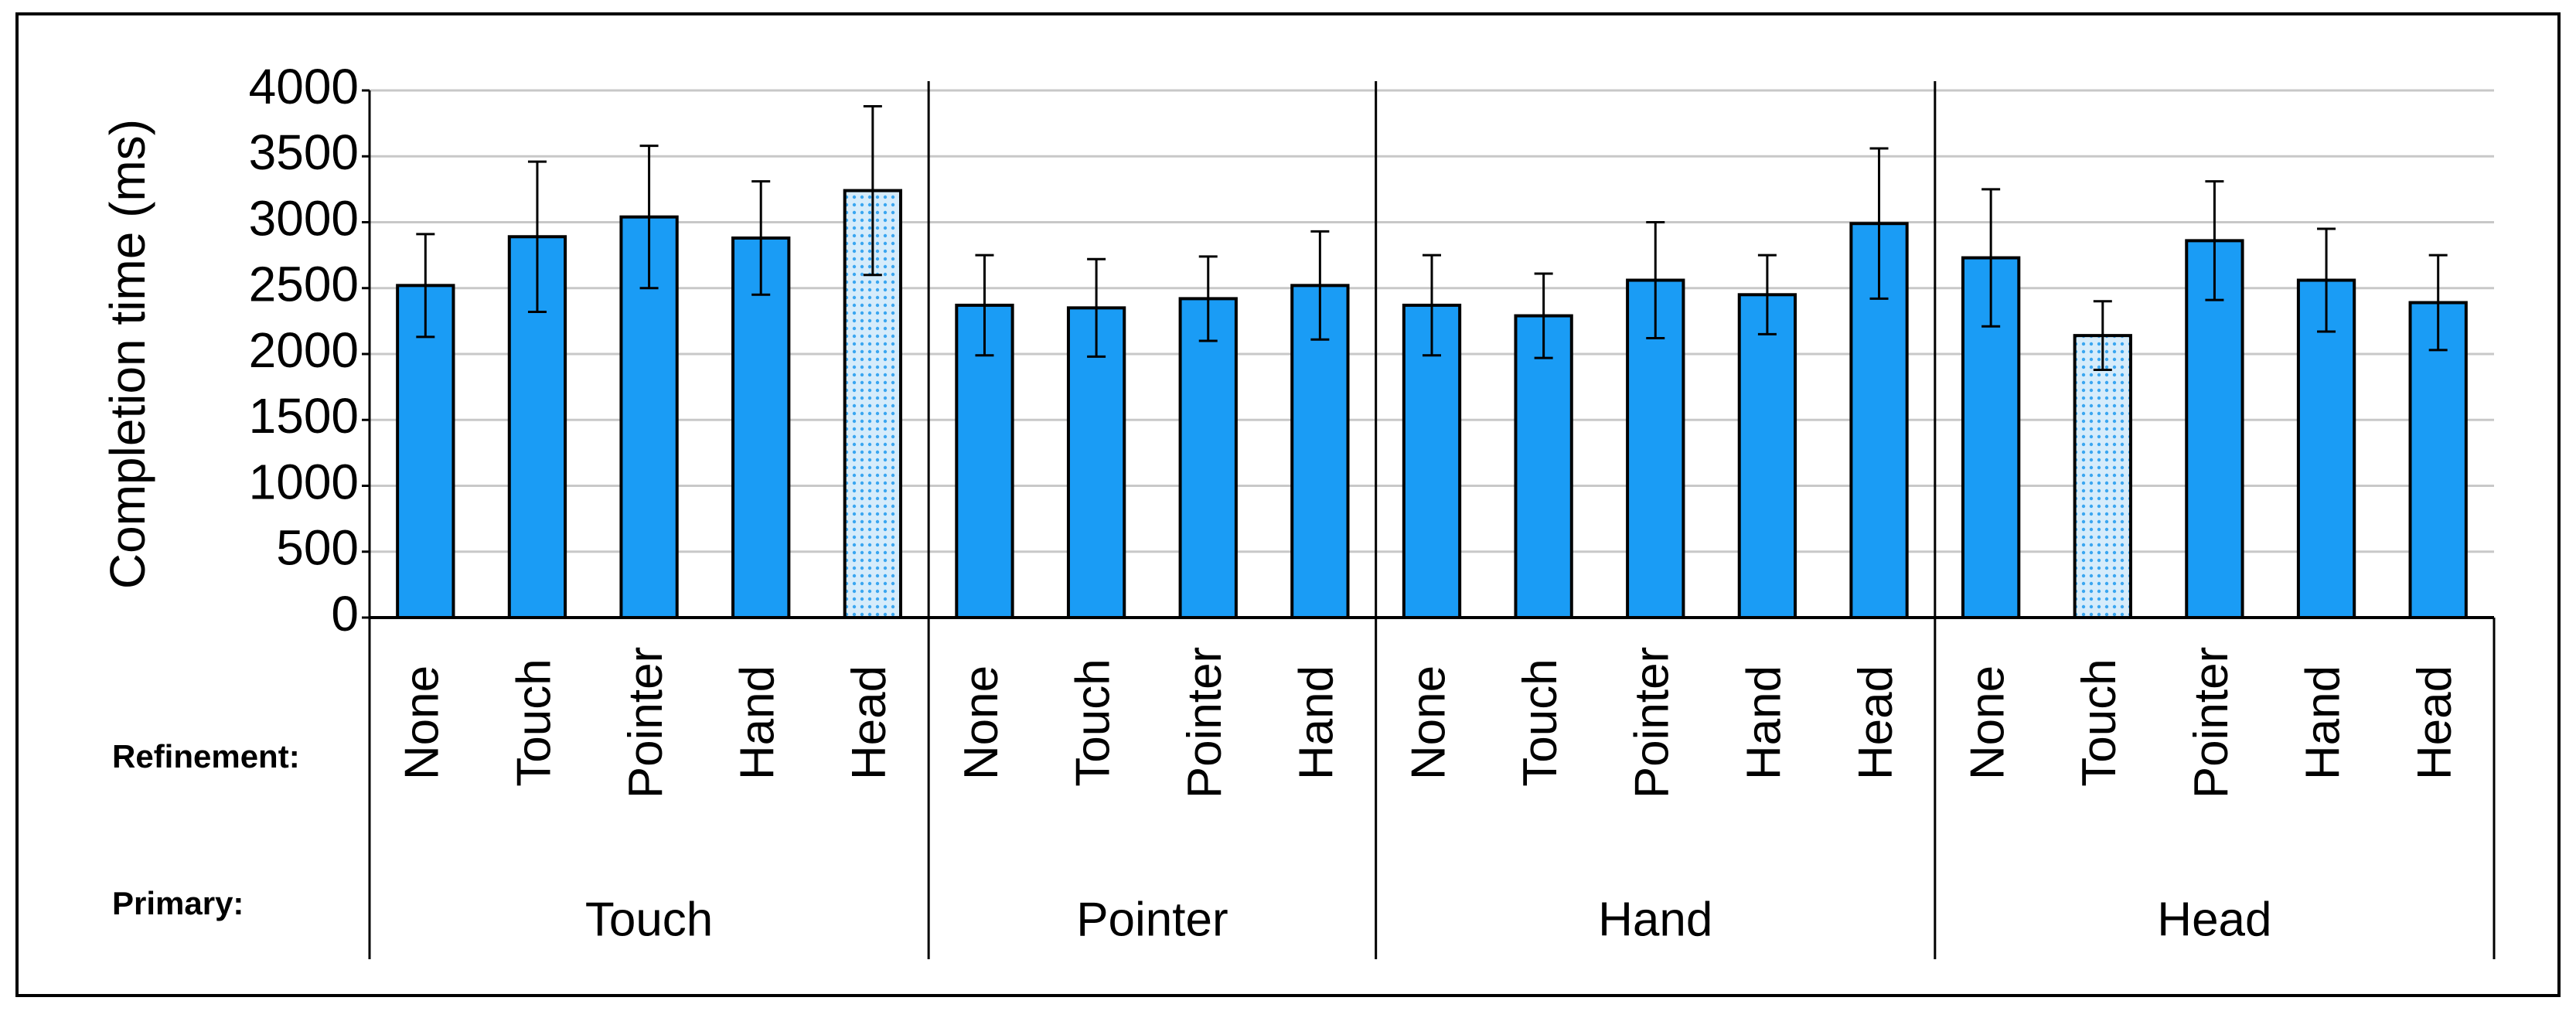 This screenshot has width=2576, height=1011. What do you see at coordinates (317, 548) in the screenshot?
I see `y-tick-label: 500` at bounding box center [317, 548].